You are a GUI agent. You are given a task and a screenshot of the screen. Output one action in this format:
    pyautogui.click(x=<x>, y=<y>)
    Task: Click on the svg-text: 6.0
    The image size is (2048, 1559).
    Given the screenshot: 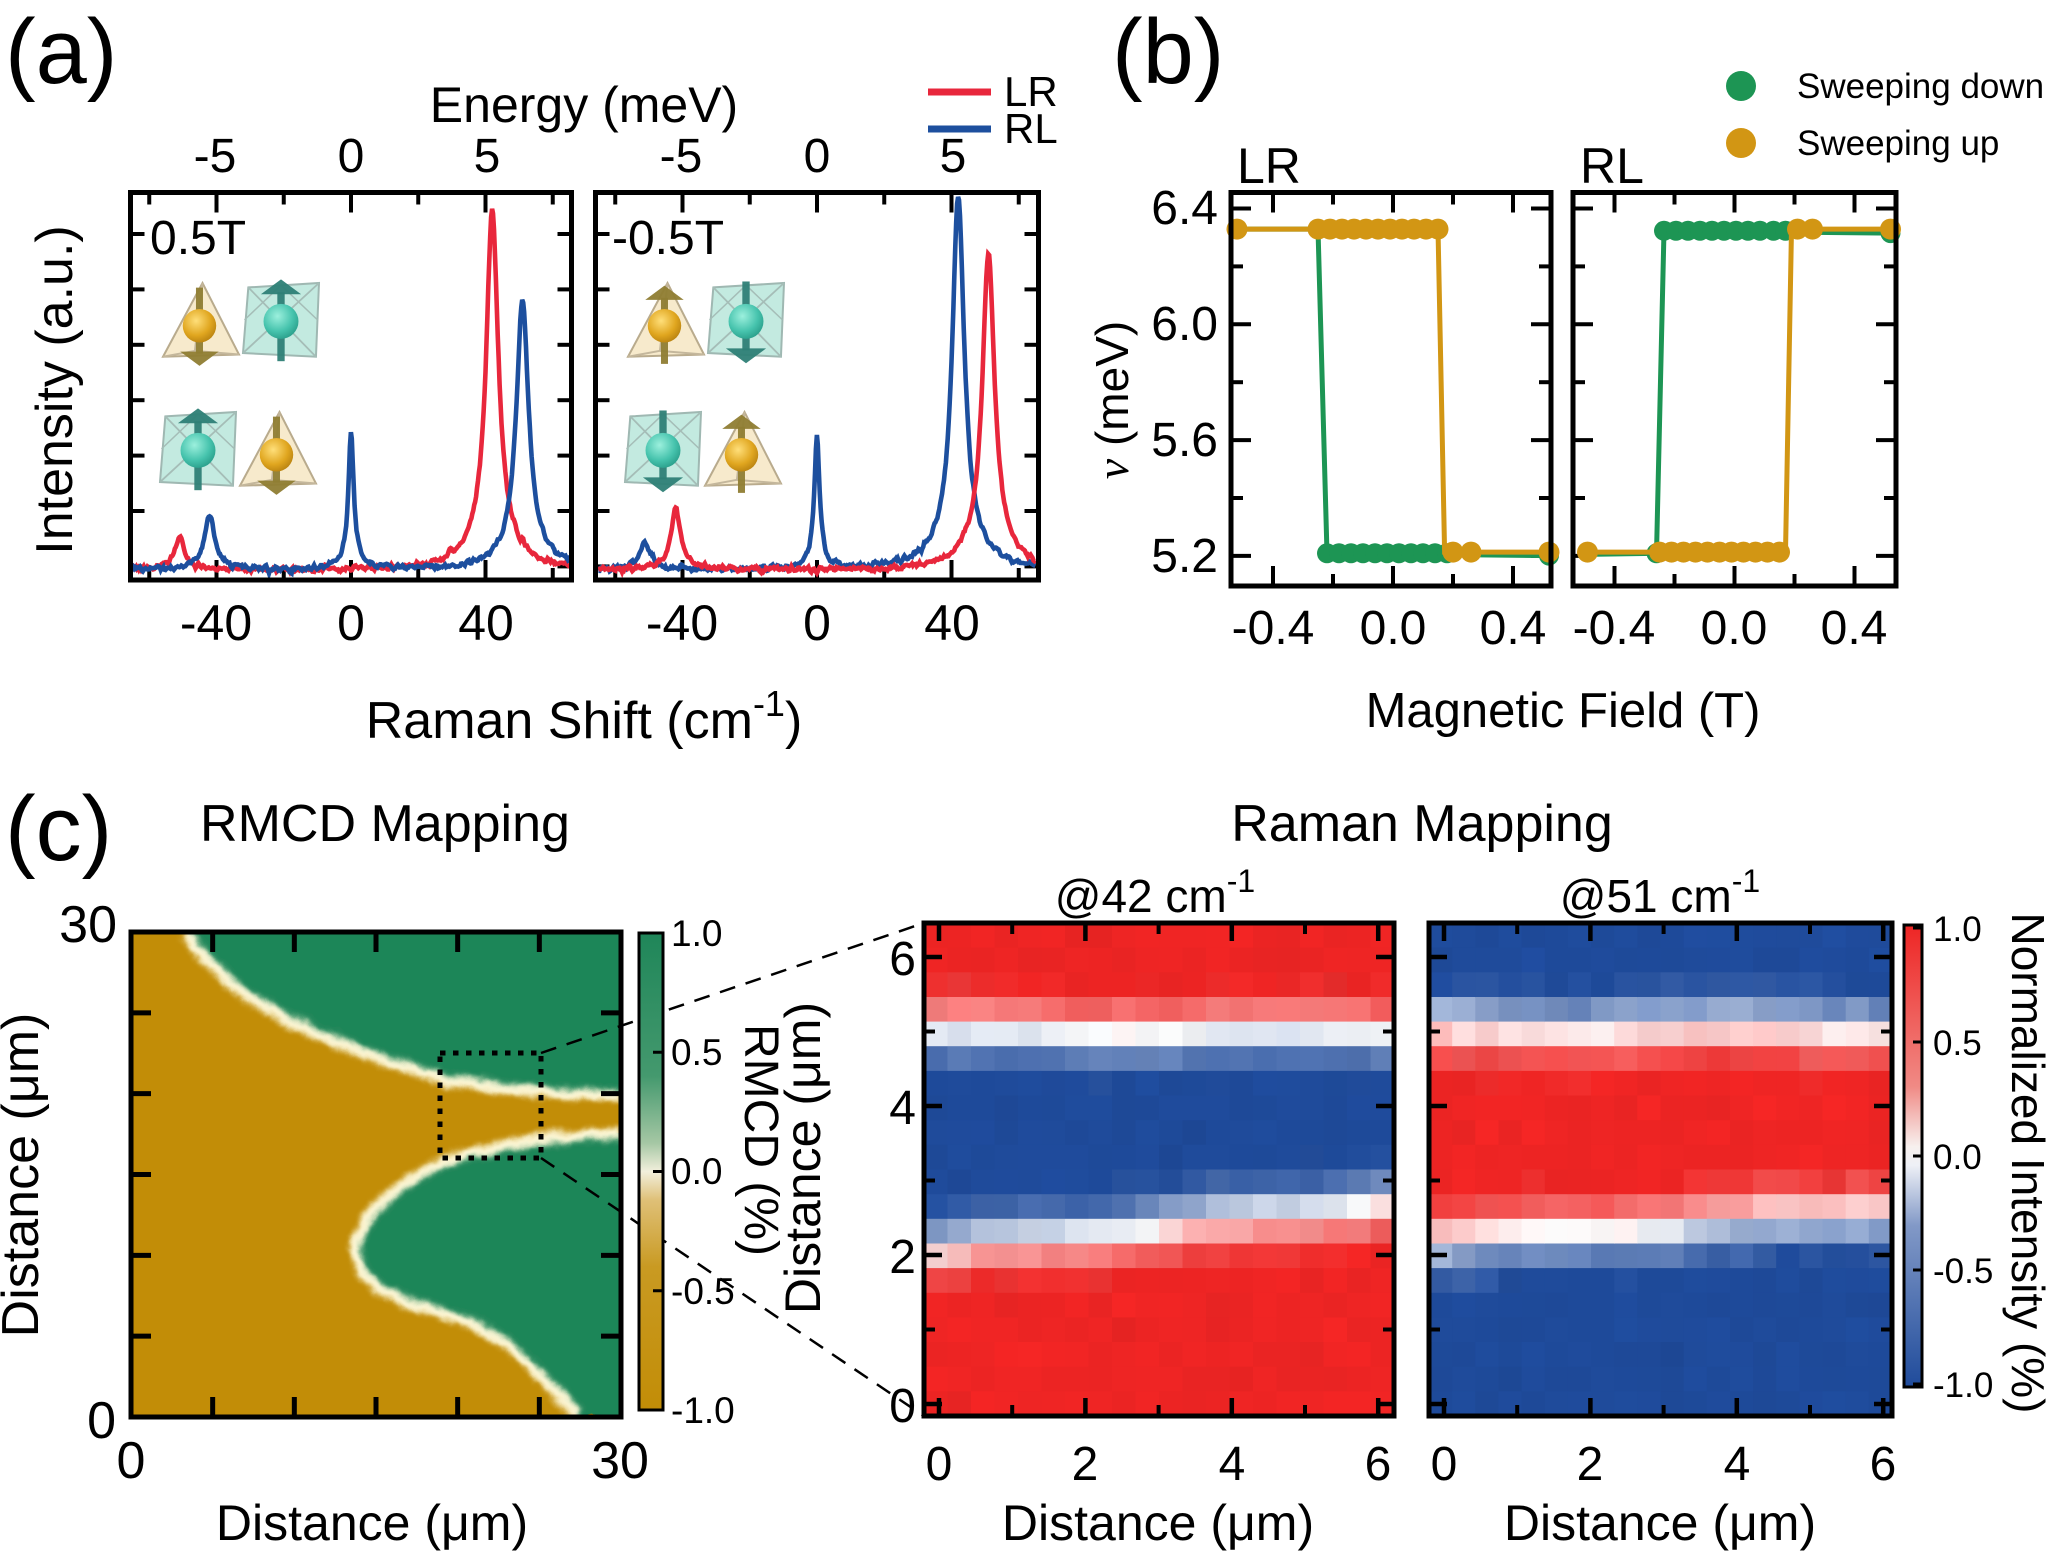 What is the action you would take?
    pyautogui.click(x=1184, y=324)
    